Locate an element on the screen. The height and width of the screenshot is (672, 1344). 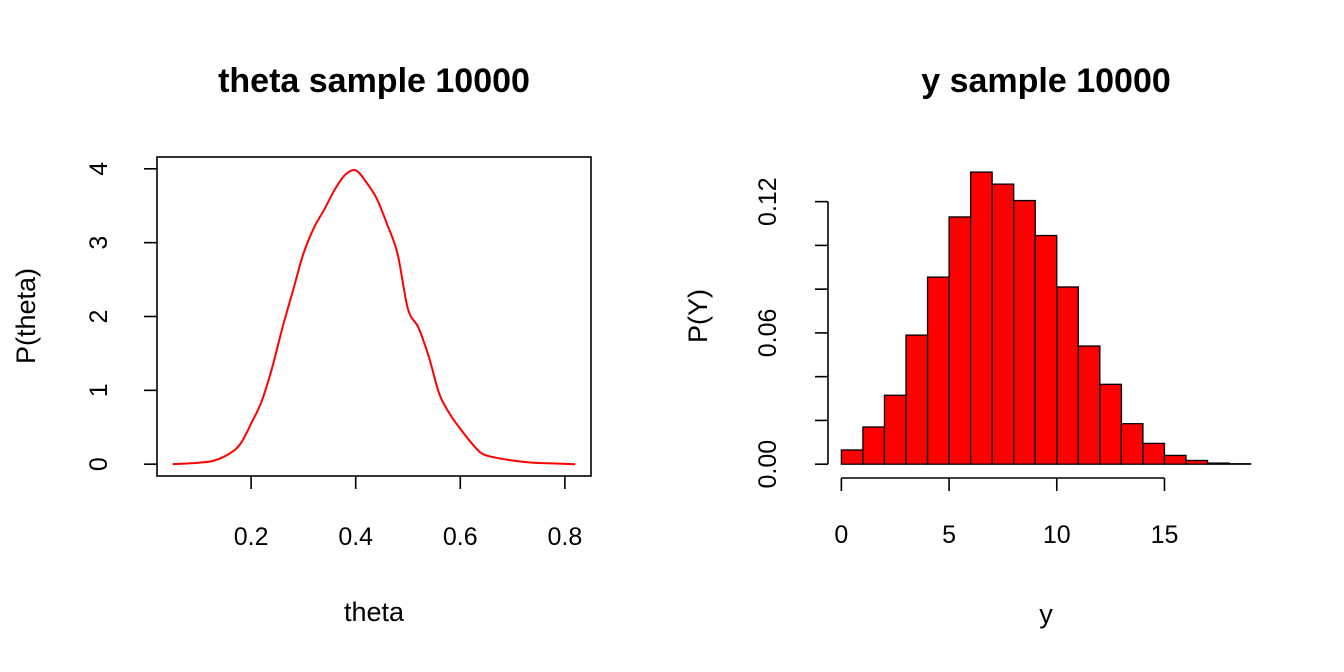
histogram-title: y sample 10000 is located at coordinates (1046, 81).